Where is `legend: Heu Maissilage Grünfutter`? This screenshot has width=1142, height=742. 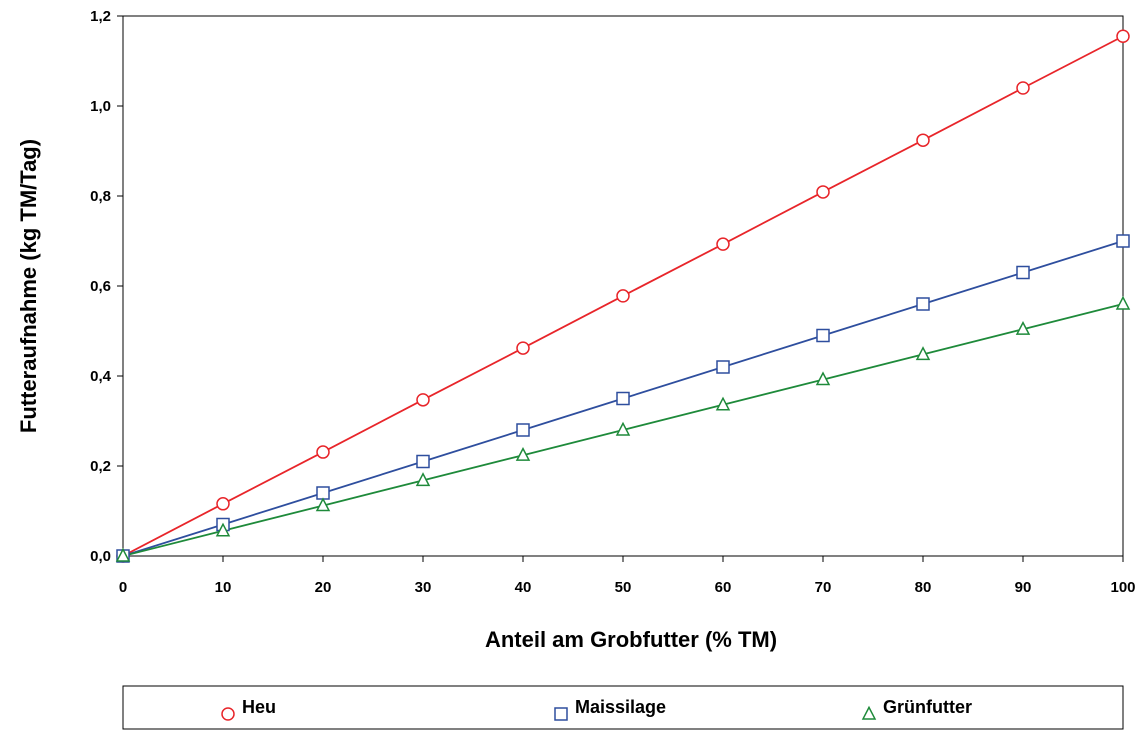 legend: Heu Maissilage Grünfutter is located at coordinates (623, 707).